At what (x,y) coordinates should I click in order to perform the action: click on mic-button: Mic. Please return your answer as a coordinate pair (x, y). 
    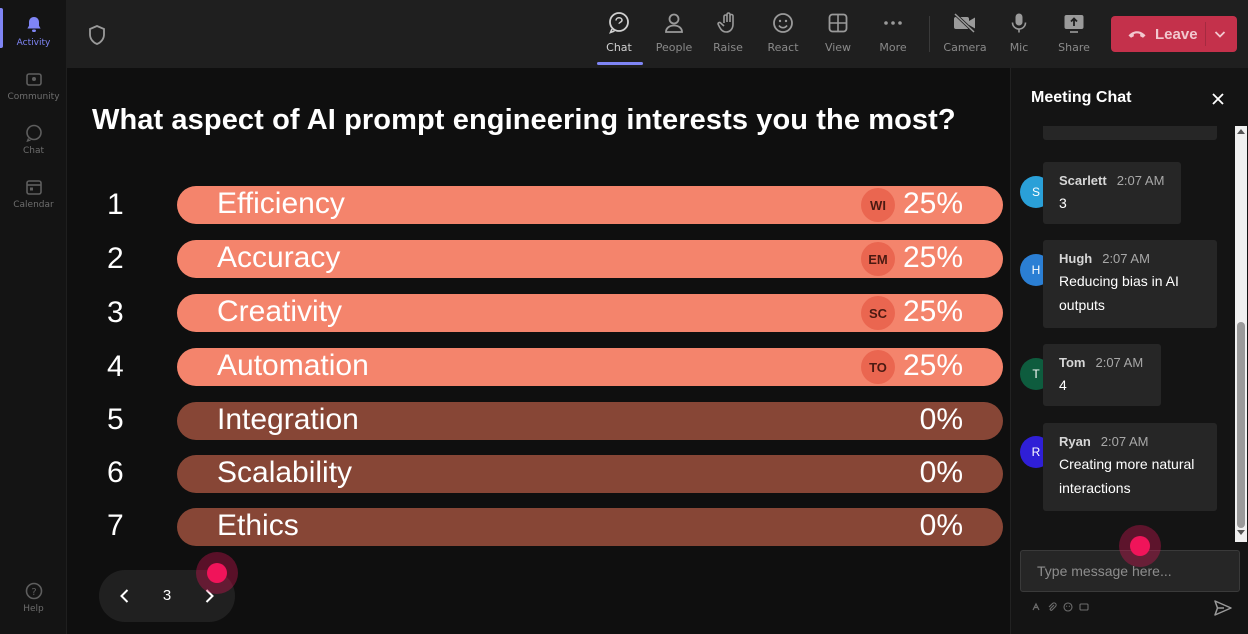
    Looking at the image, I should click on (1019, 36).